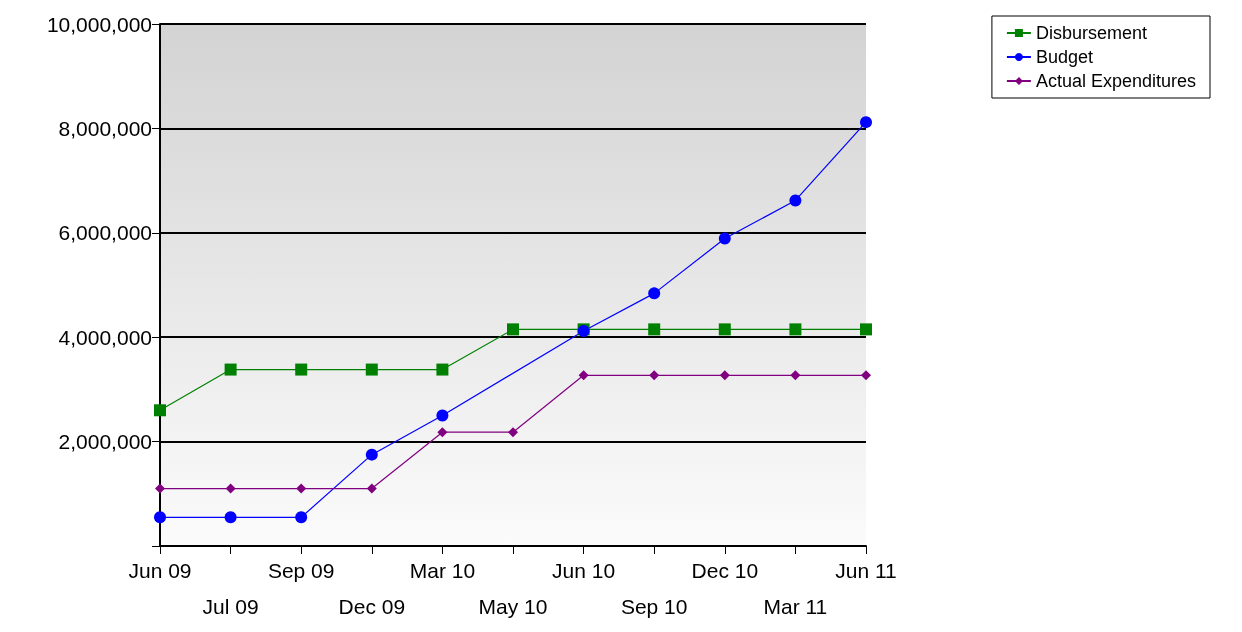 The width and height of the screenshot is (1242, 632). Describe the element at coordinates (105, 442) in the screenshot. I see `y-tick-label: 2,000,000` at that location.